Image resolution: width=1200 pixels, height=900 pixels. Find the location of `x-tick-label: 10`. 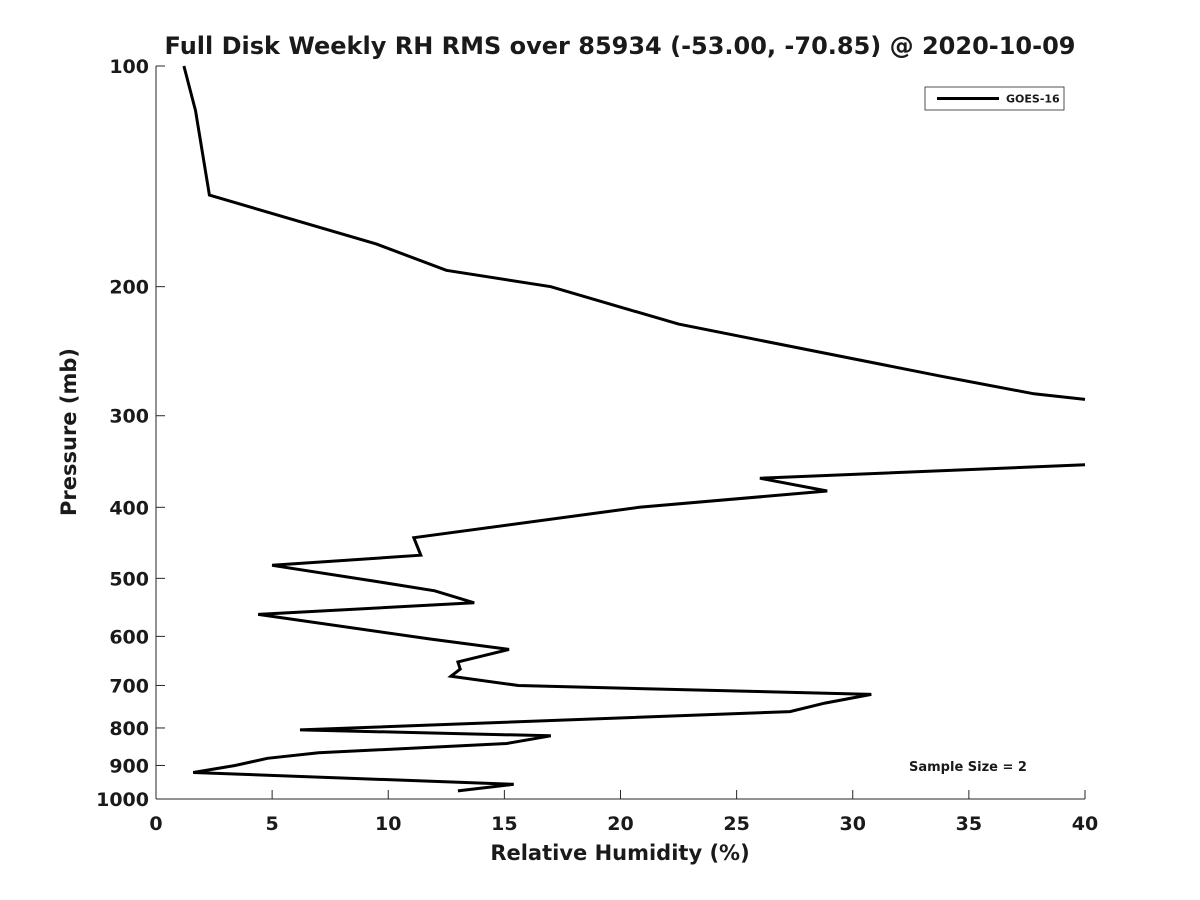

x-tick-label: 10 is located at coordinates (388, 824).